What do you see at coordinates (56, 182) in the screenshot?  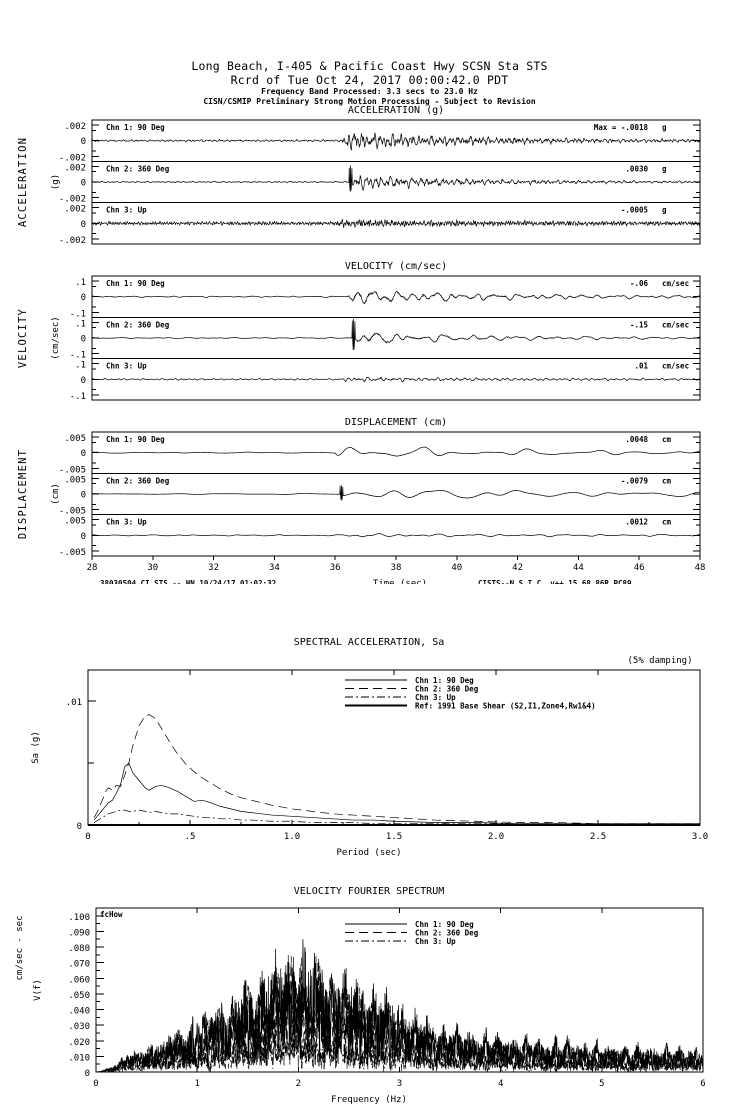 I see `panel-unit-label: (g)` at bounding box center [56, 182].